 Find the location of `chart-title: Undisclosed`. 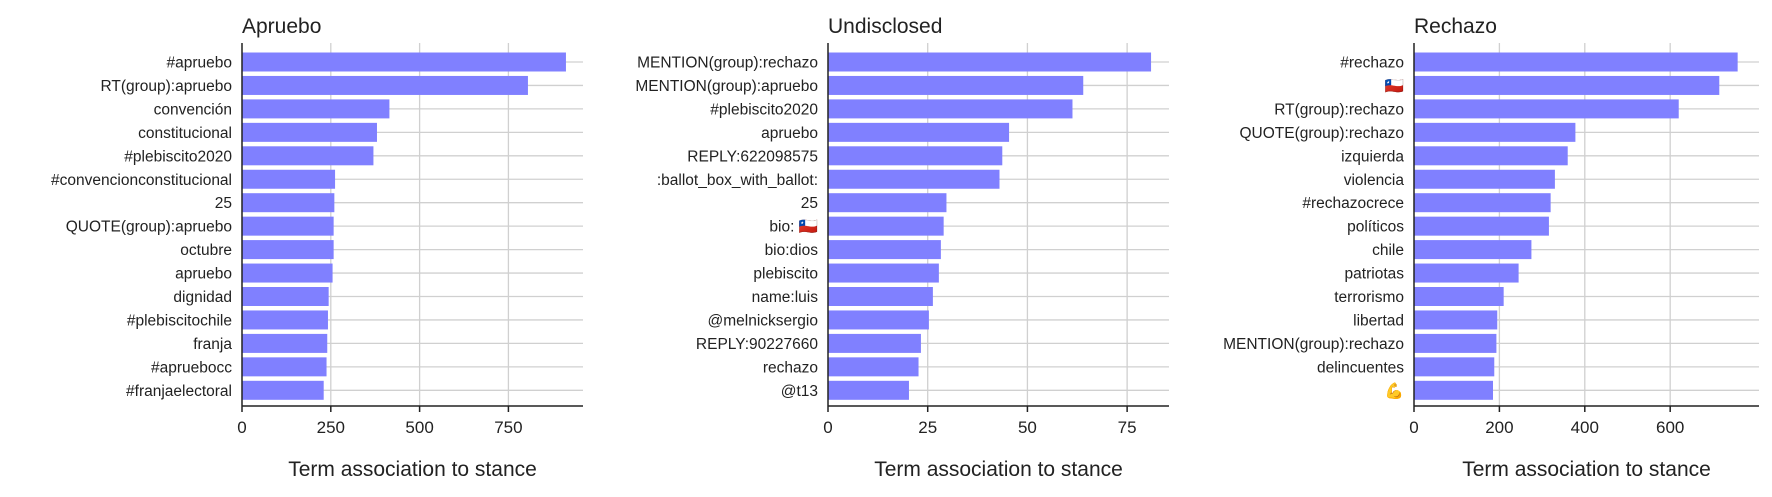

chart-title: Undisclosed is located at coordinates (885, 26).